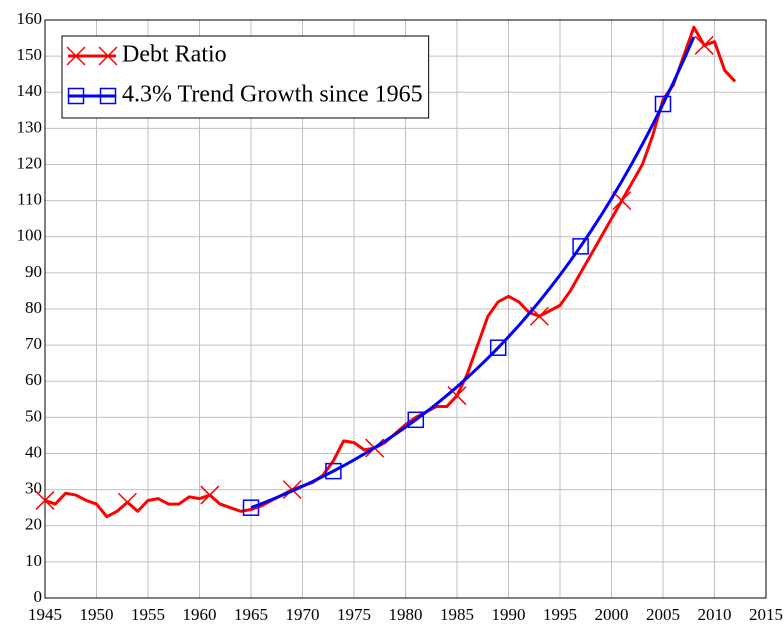  What do you see at coordinates (148, 614) in the screenshot?
I see `x-tick-label: 1955` at bounding box center [148, 614].